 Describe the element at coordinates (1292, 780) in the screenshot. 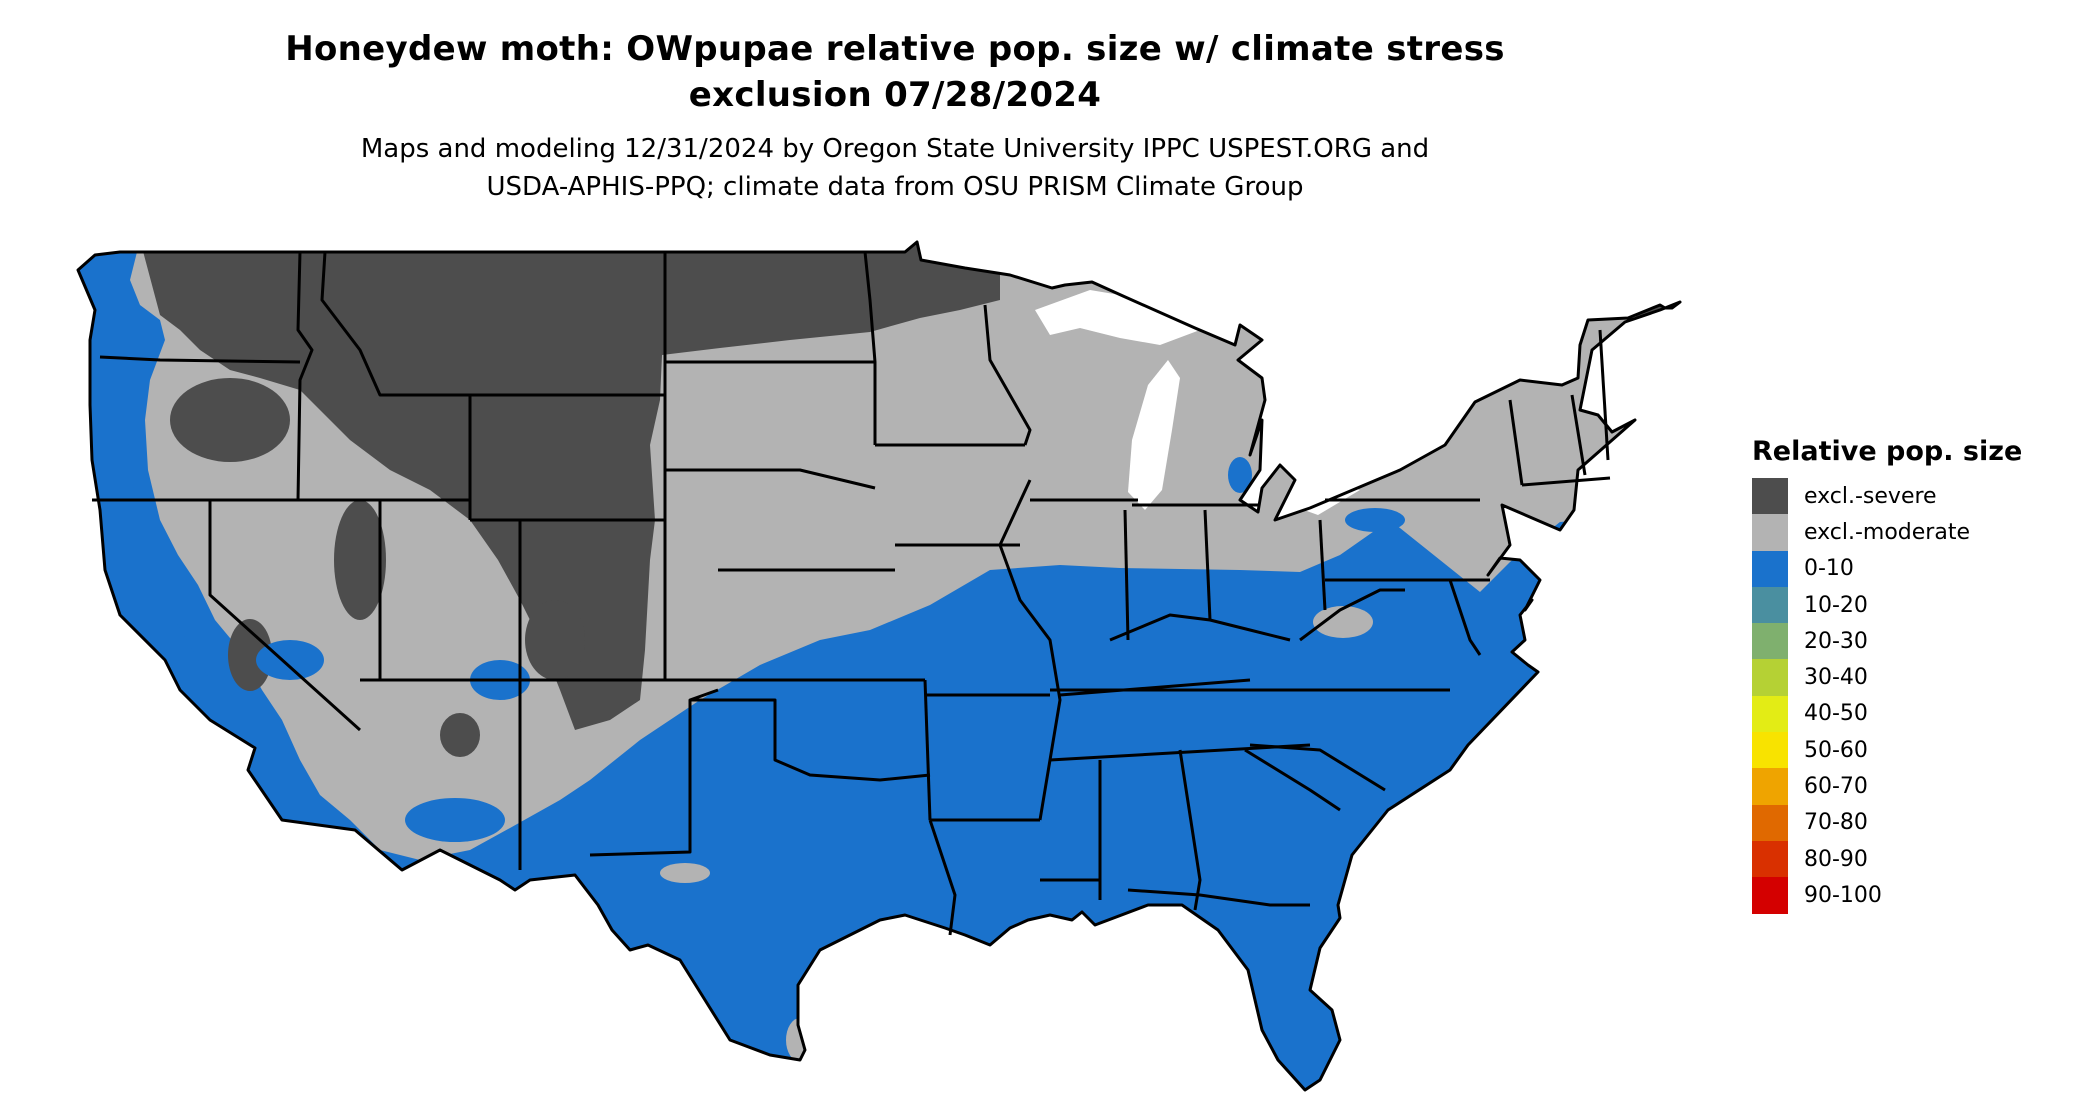

I see `border-ga-sc` at that location.